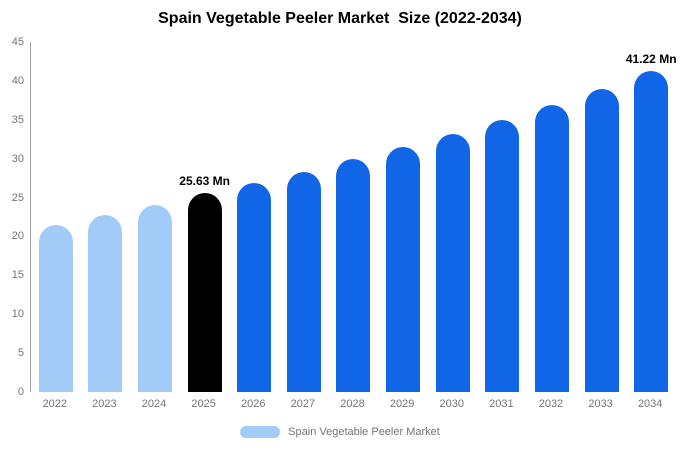 The image size is (680, 450). I want to click on x-axis-tick-label-2029: 2029, so click(402, 404).